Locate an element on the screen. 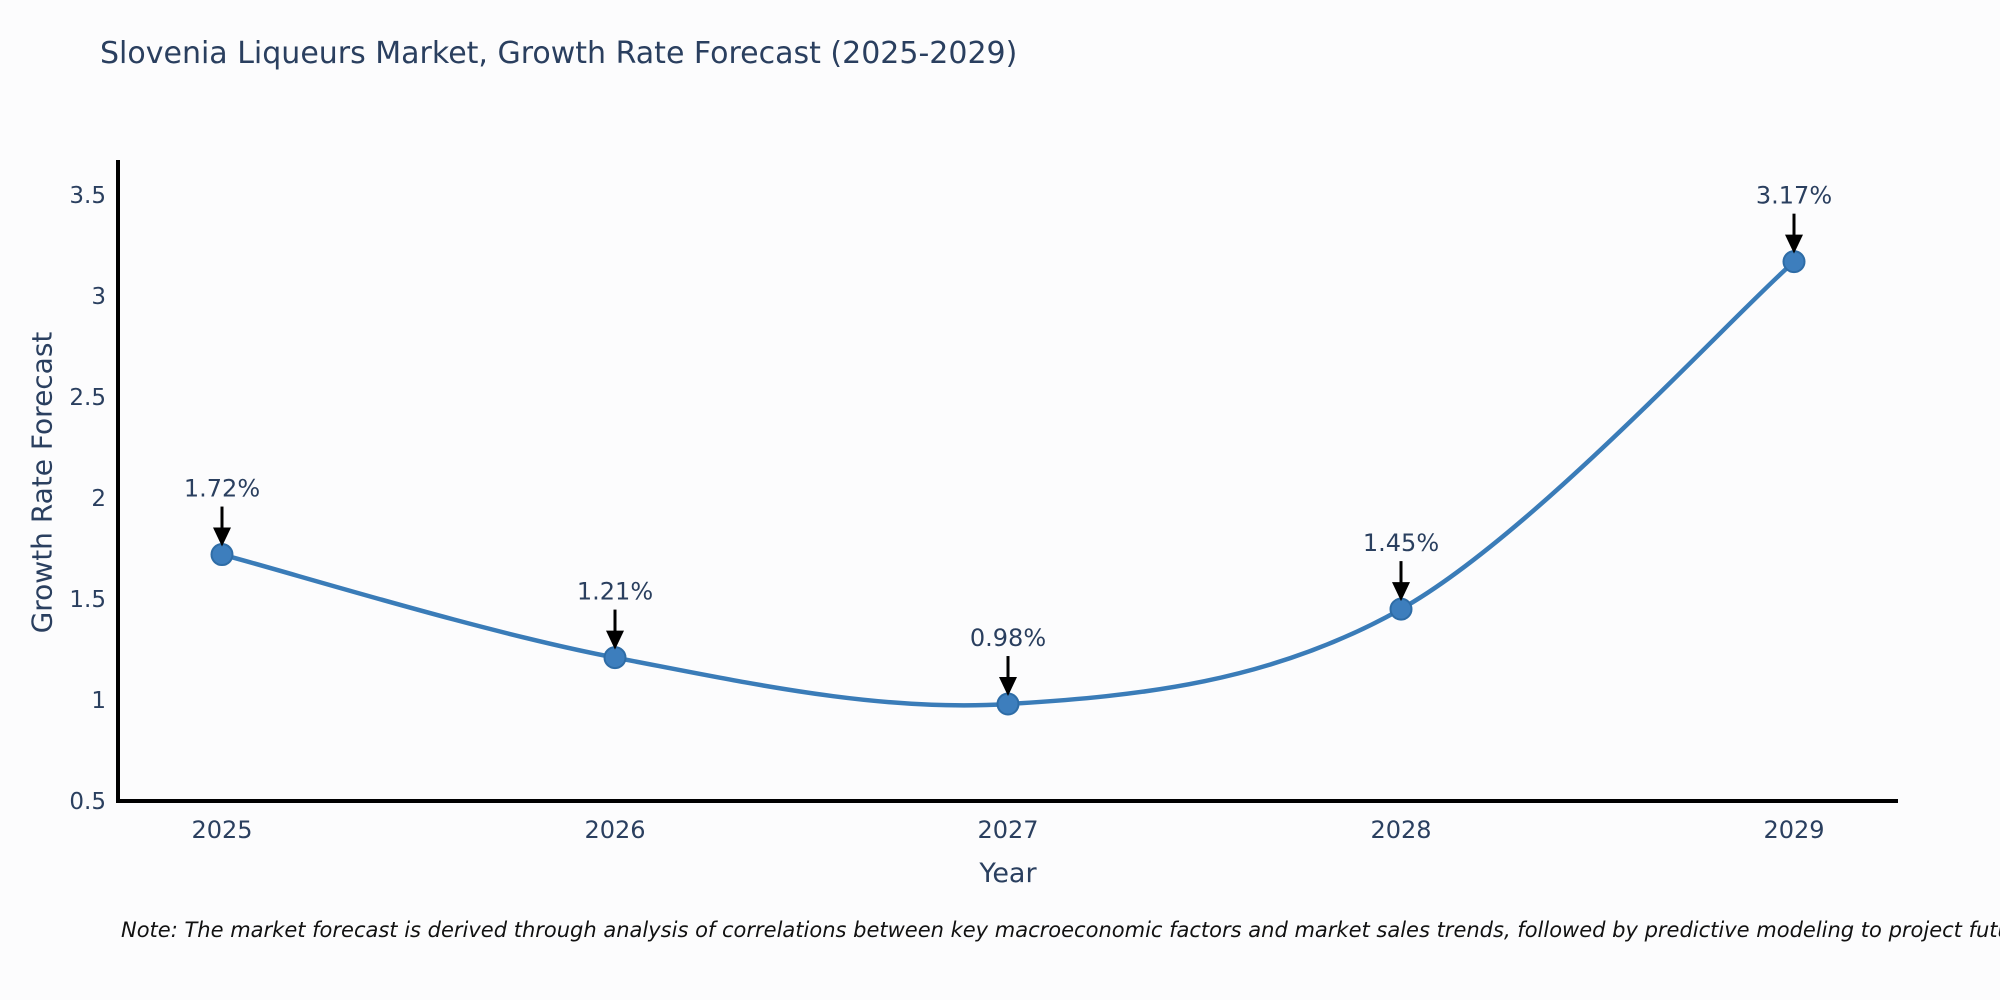 The width and height of the screenshot is (2000, 1000). x-tick-label: 2027 is located at coordinates (1007, 830).